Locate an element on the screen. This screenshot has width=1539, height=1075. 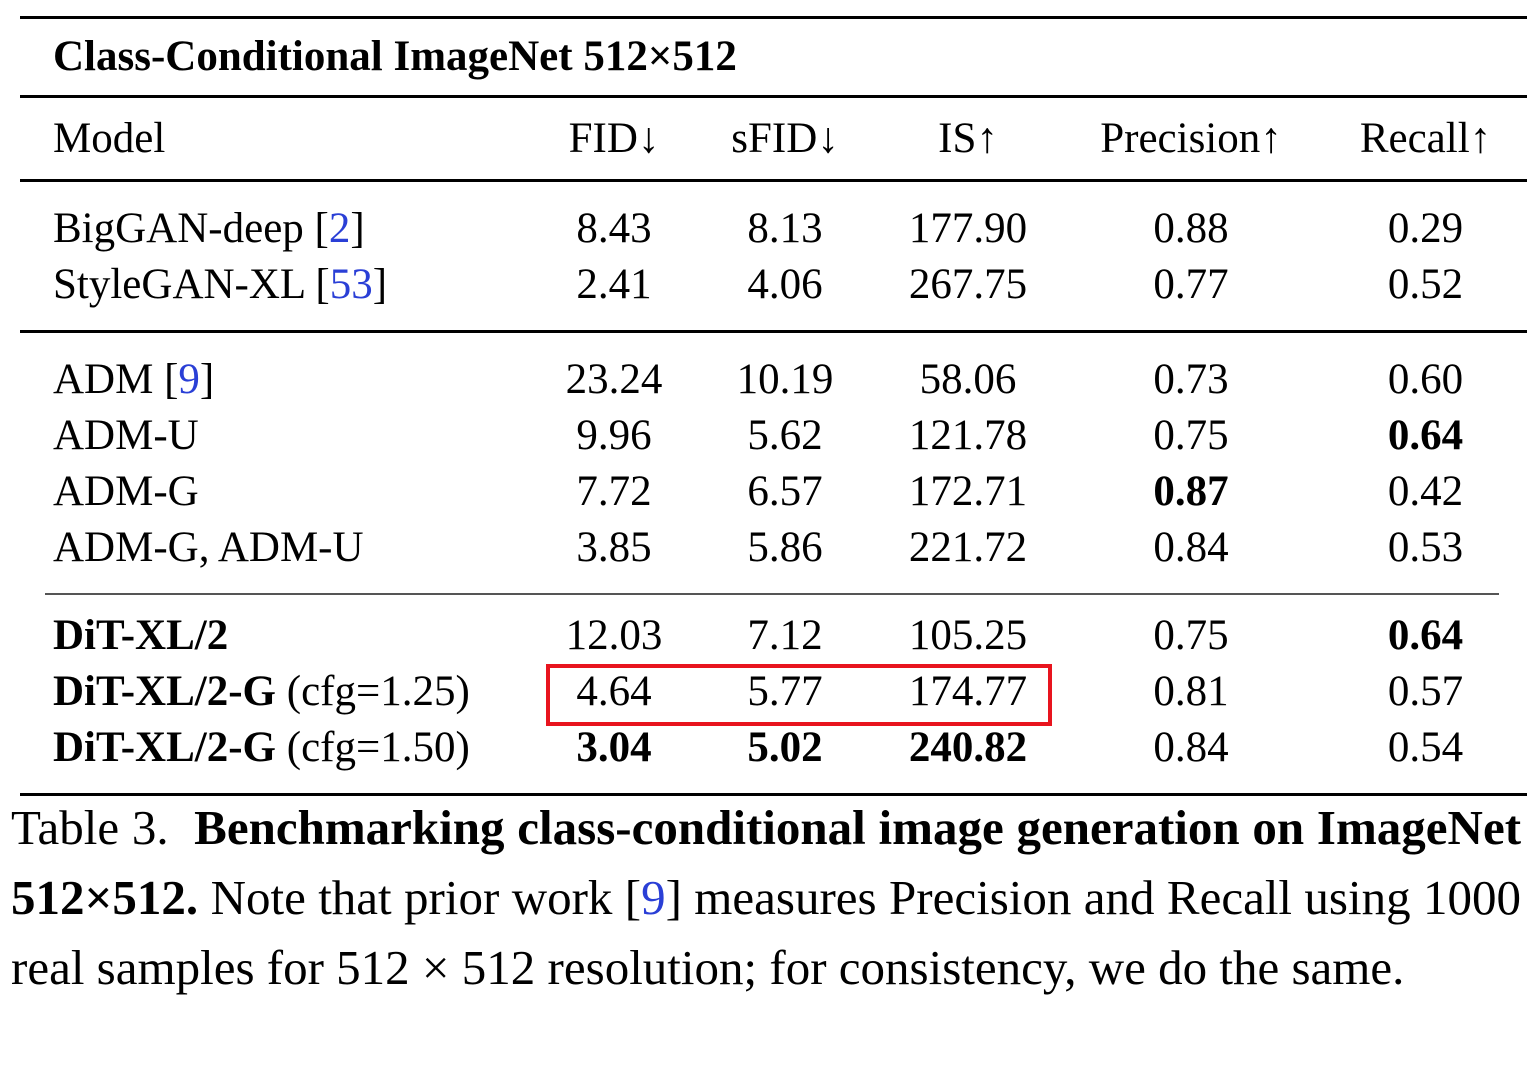
model-cell: DiT-XL/2 is located at coordinates (278, 635).